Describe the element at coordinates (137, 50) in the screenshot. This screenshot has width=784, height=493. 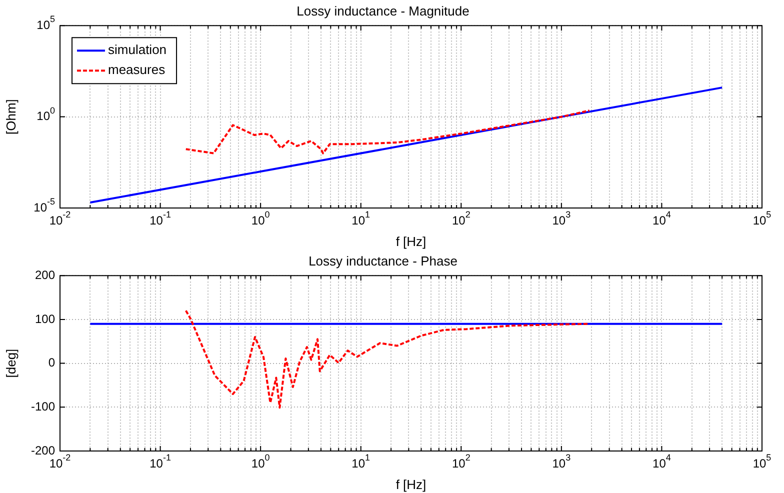
I see `legend-label: simulation` at that location.